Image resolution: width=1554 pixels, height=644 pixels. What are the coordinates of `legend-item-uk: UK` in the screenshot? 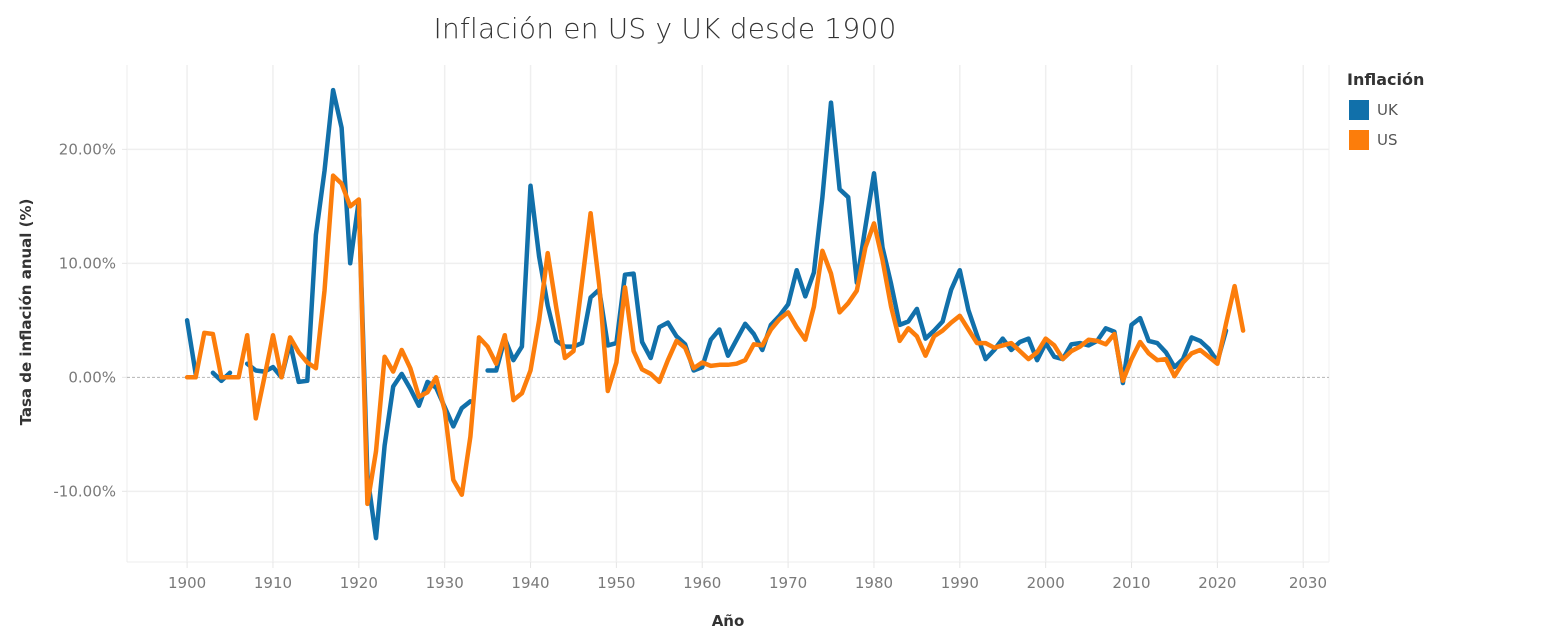 It's located at (1385, 110).